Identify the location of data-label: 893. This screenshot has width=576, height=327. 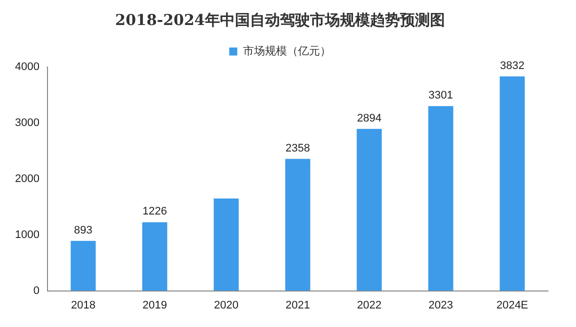
(83, 230).